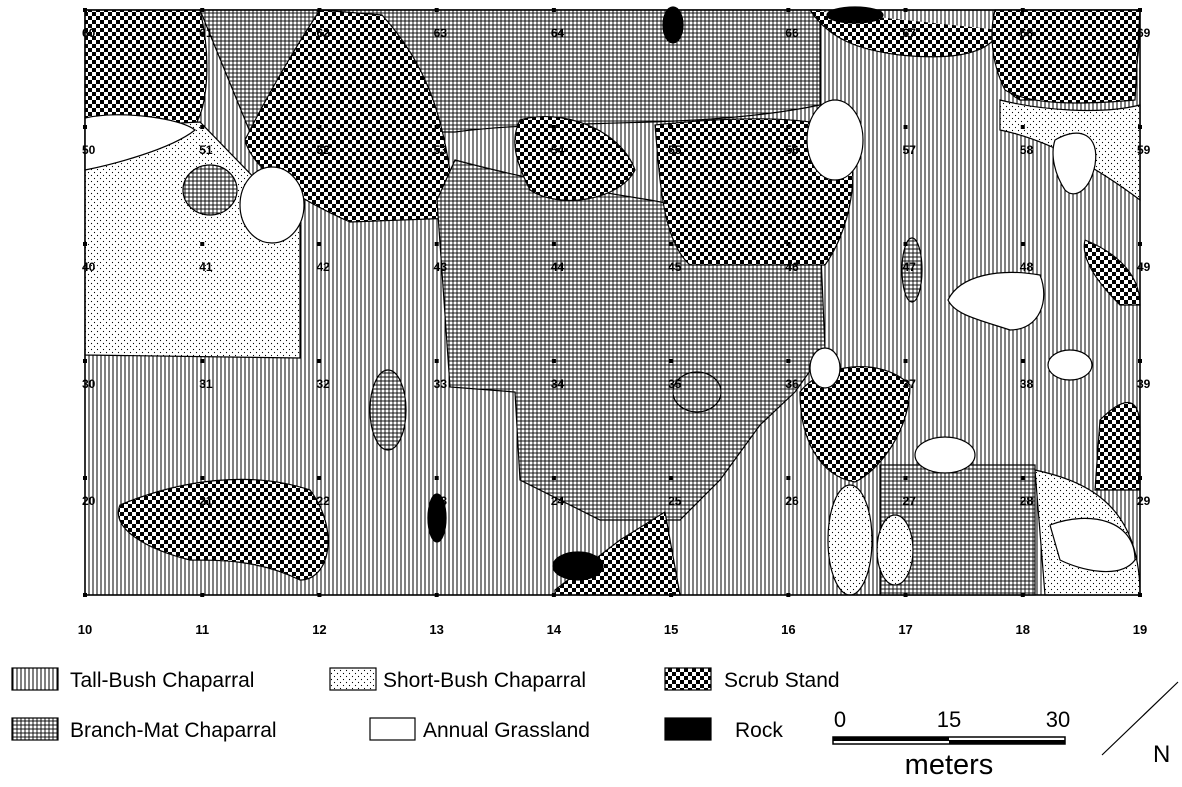  I want to click on grid-label: 24, so click(558, 501).